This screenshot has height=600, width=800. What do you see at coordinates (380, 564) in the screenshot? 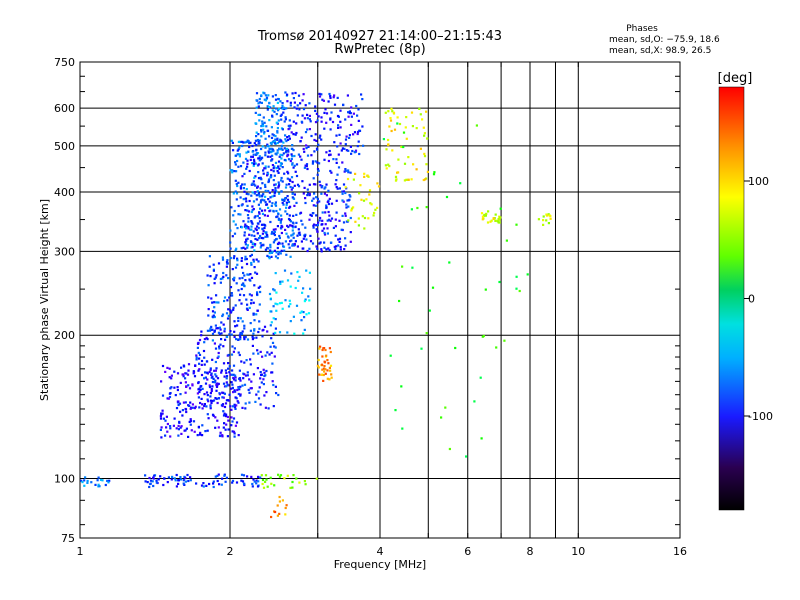
I see `x-axis-label: Frequency [MHz]` at bounding box center [380, 564].